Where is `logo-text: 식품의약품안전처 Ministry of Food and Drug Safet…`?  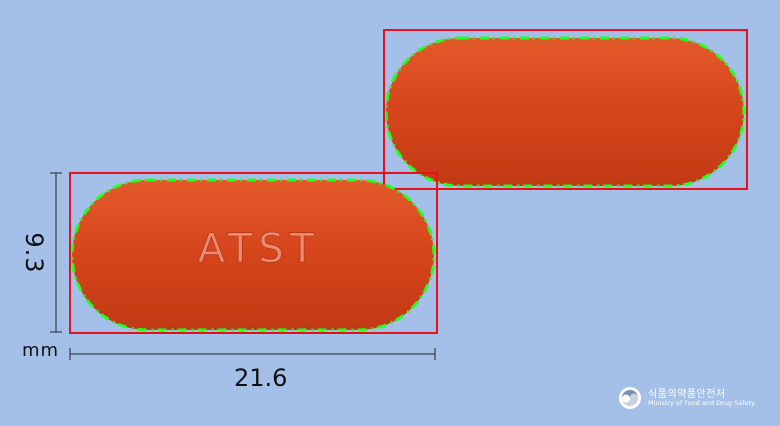
logo-text: 식품의약품안전처 Ministry of Food and Drug Safet… is located at coordinates (701, 398).